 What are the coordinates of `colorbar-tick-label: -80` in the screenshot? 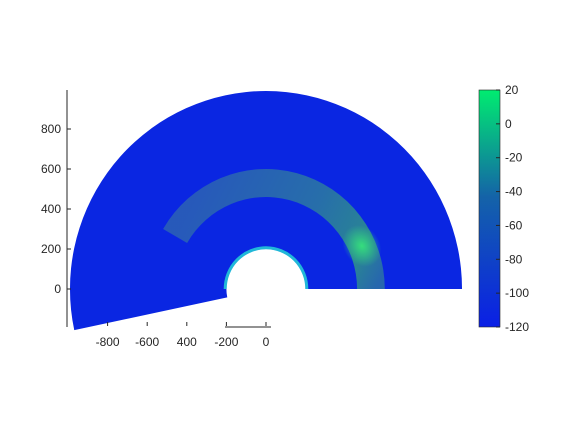 It's located at (514, 259).